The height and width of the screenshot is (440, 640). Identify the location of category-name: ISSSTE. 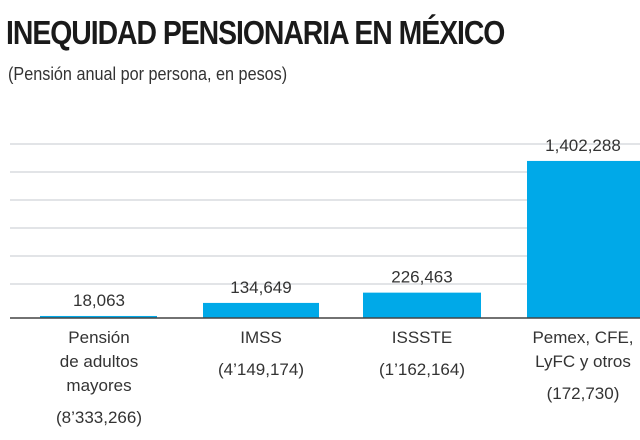
(422, 337).